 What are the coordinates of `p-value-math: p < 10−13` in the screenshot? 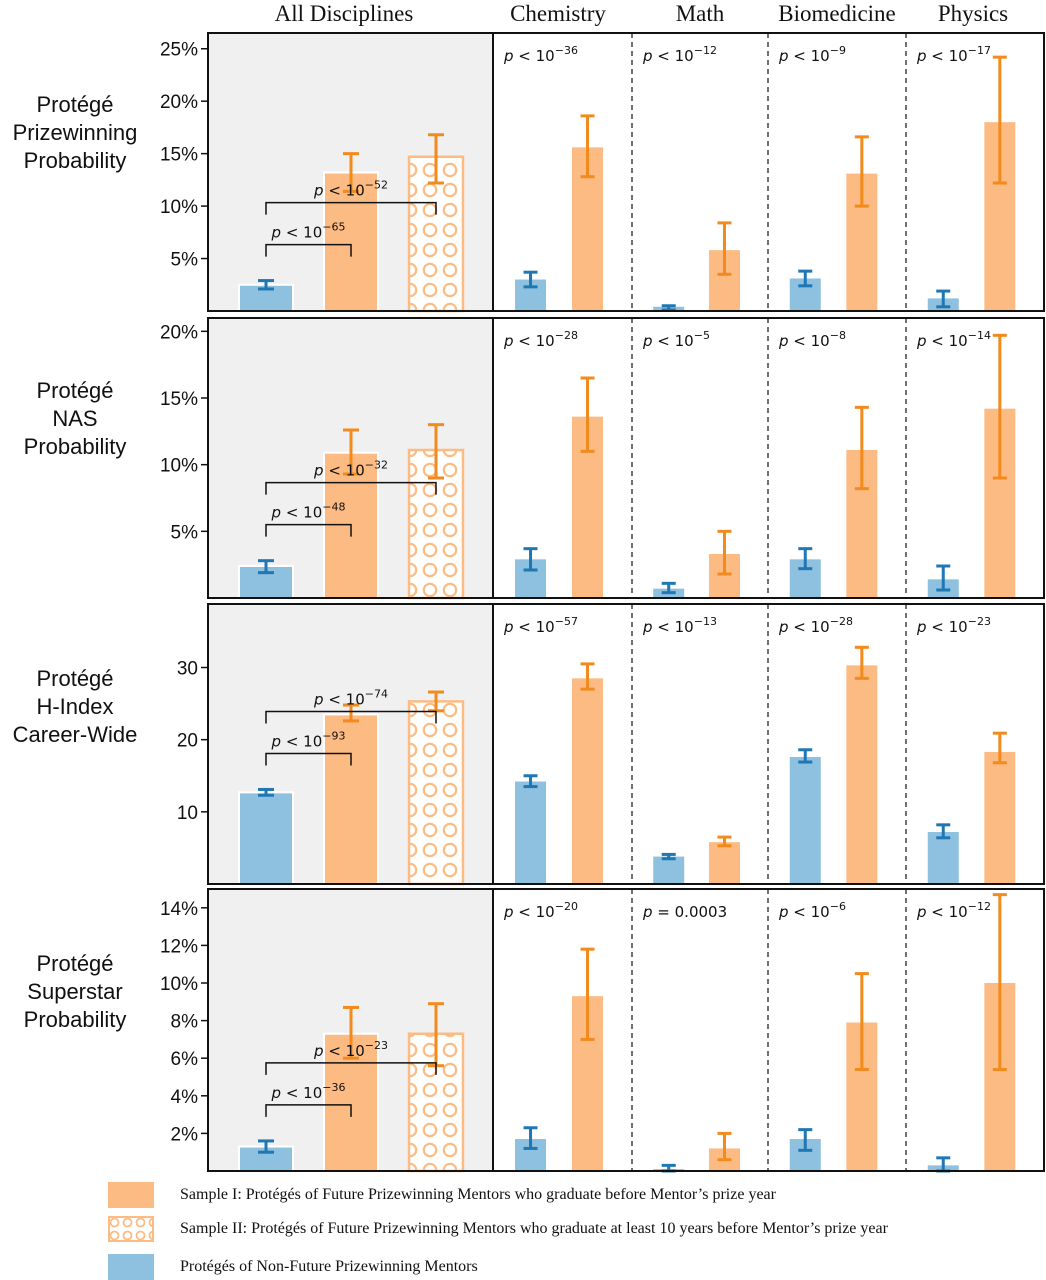 It's located at (679, 625).